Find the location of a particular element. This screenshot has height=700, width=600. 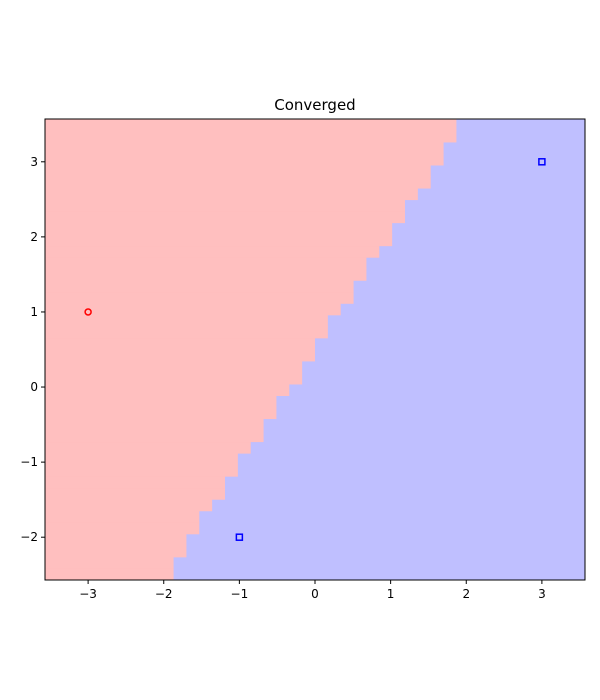

x-tick-label: −3 is located at coordinates (88, 594).